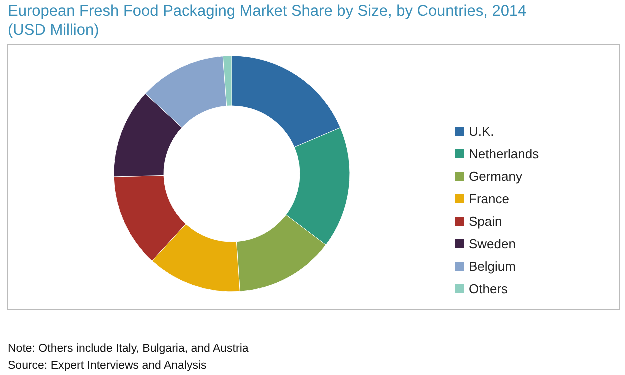 Image resolution: width=625 pixels, height=375 pixels. Describe the element at coordinates (108, 366) in the screenshot. I see `source-note: Source: Expert Interviews and Analysis` at that location.